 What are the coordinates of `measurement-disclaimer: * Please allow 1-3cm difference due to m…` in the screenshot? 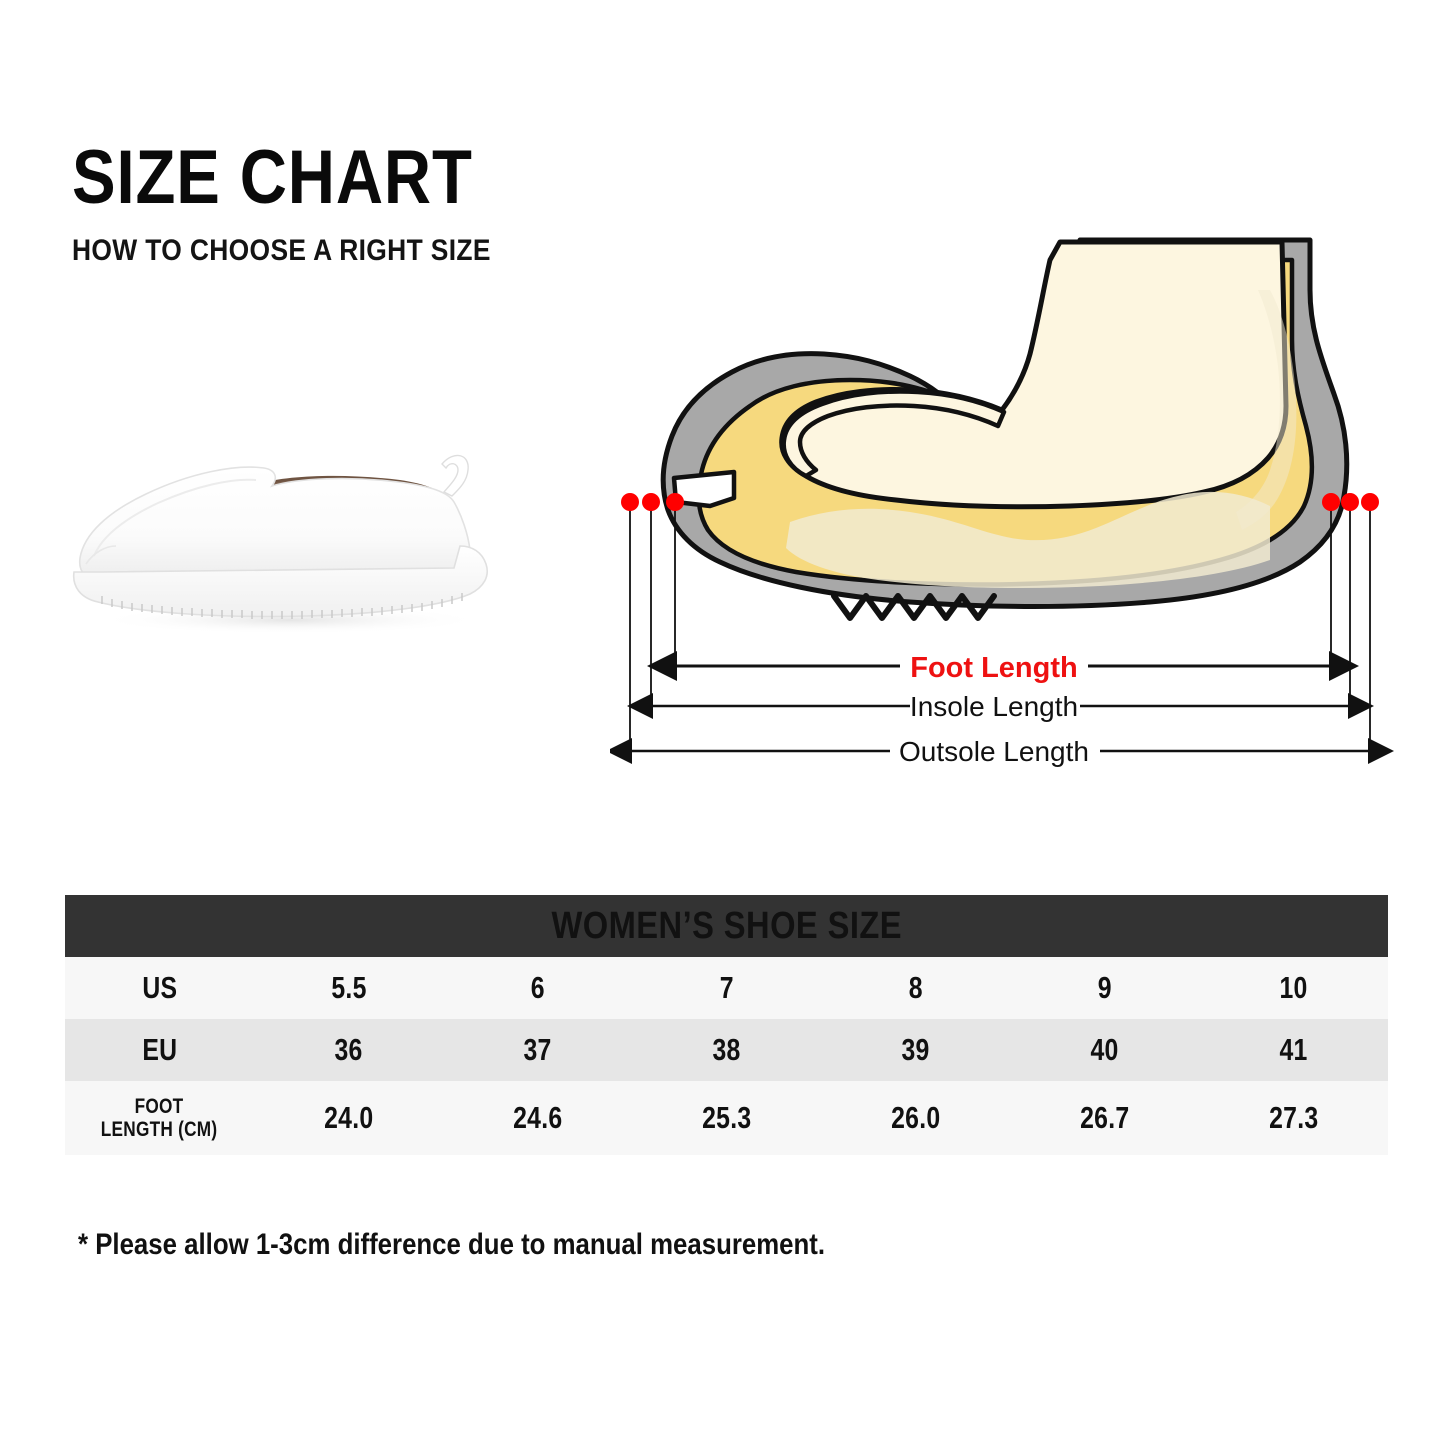 It's located at (452, 1244).